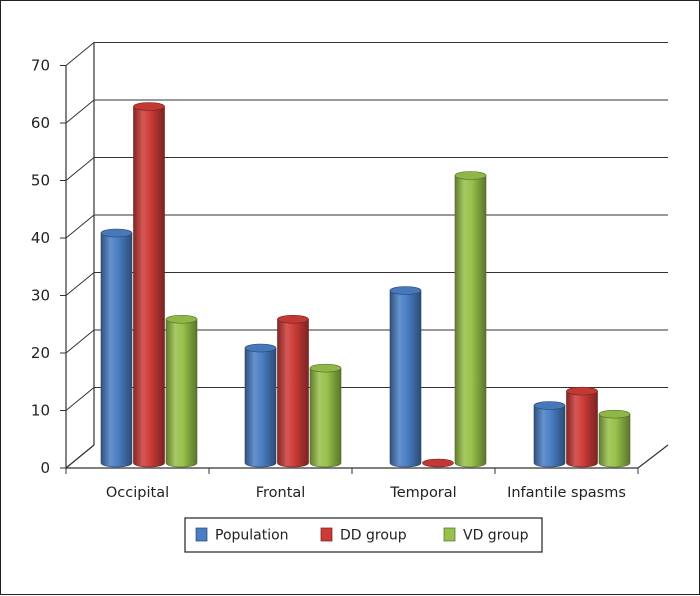  What do you see at coordinates (40, 353) in the screenshot?
I see `y-tick-label: 20` at bounding box center [40, 353].